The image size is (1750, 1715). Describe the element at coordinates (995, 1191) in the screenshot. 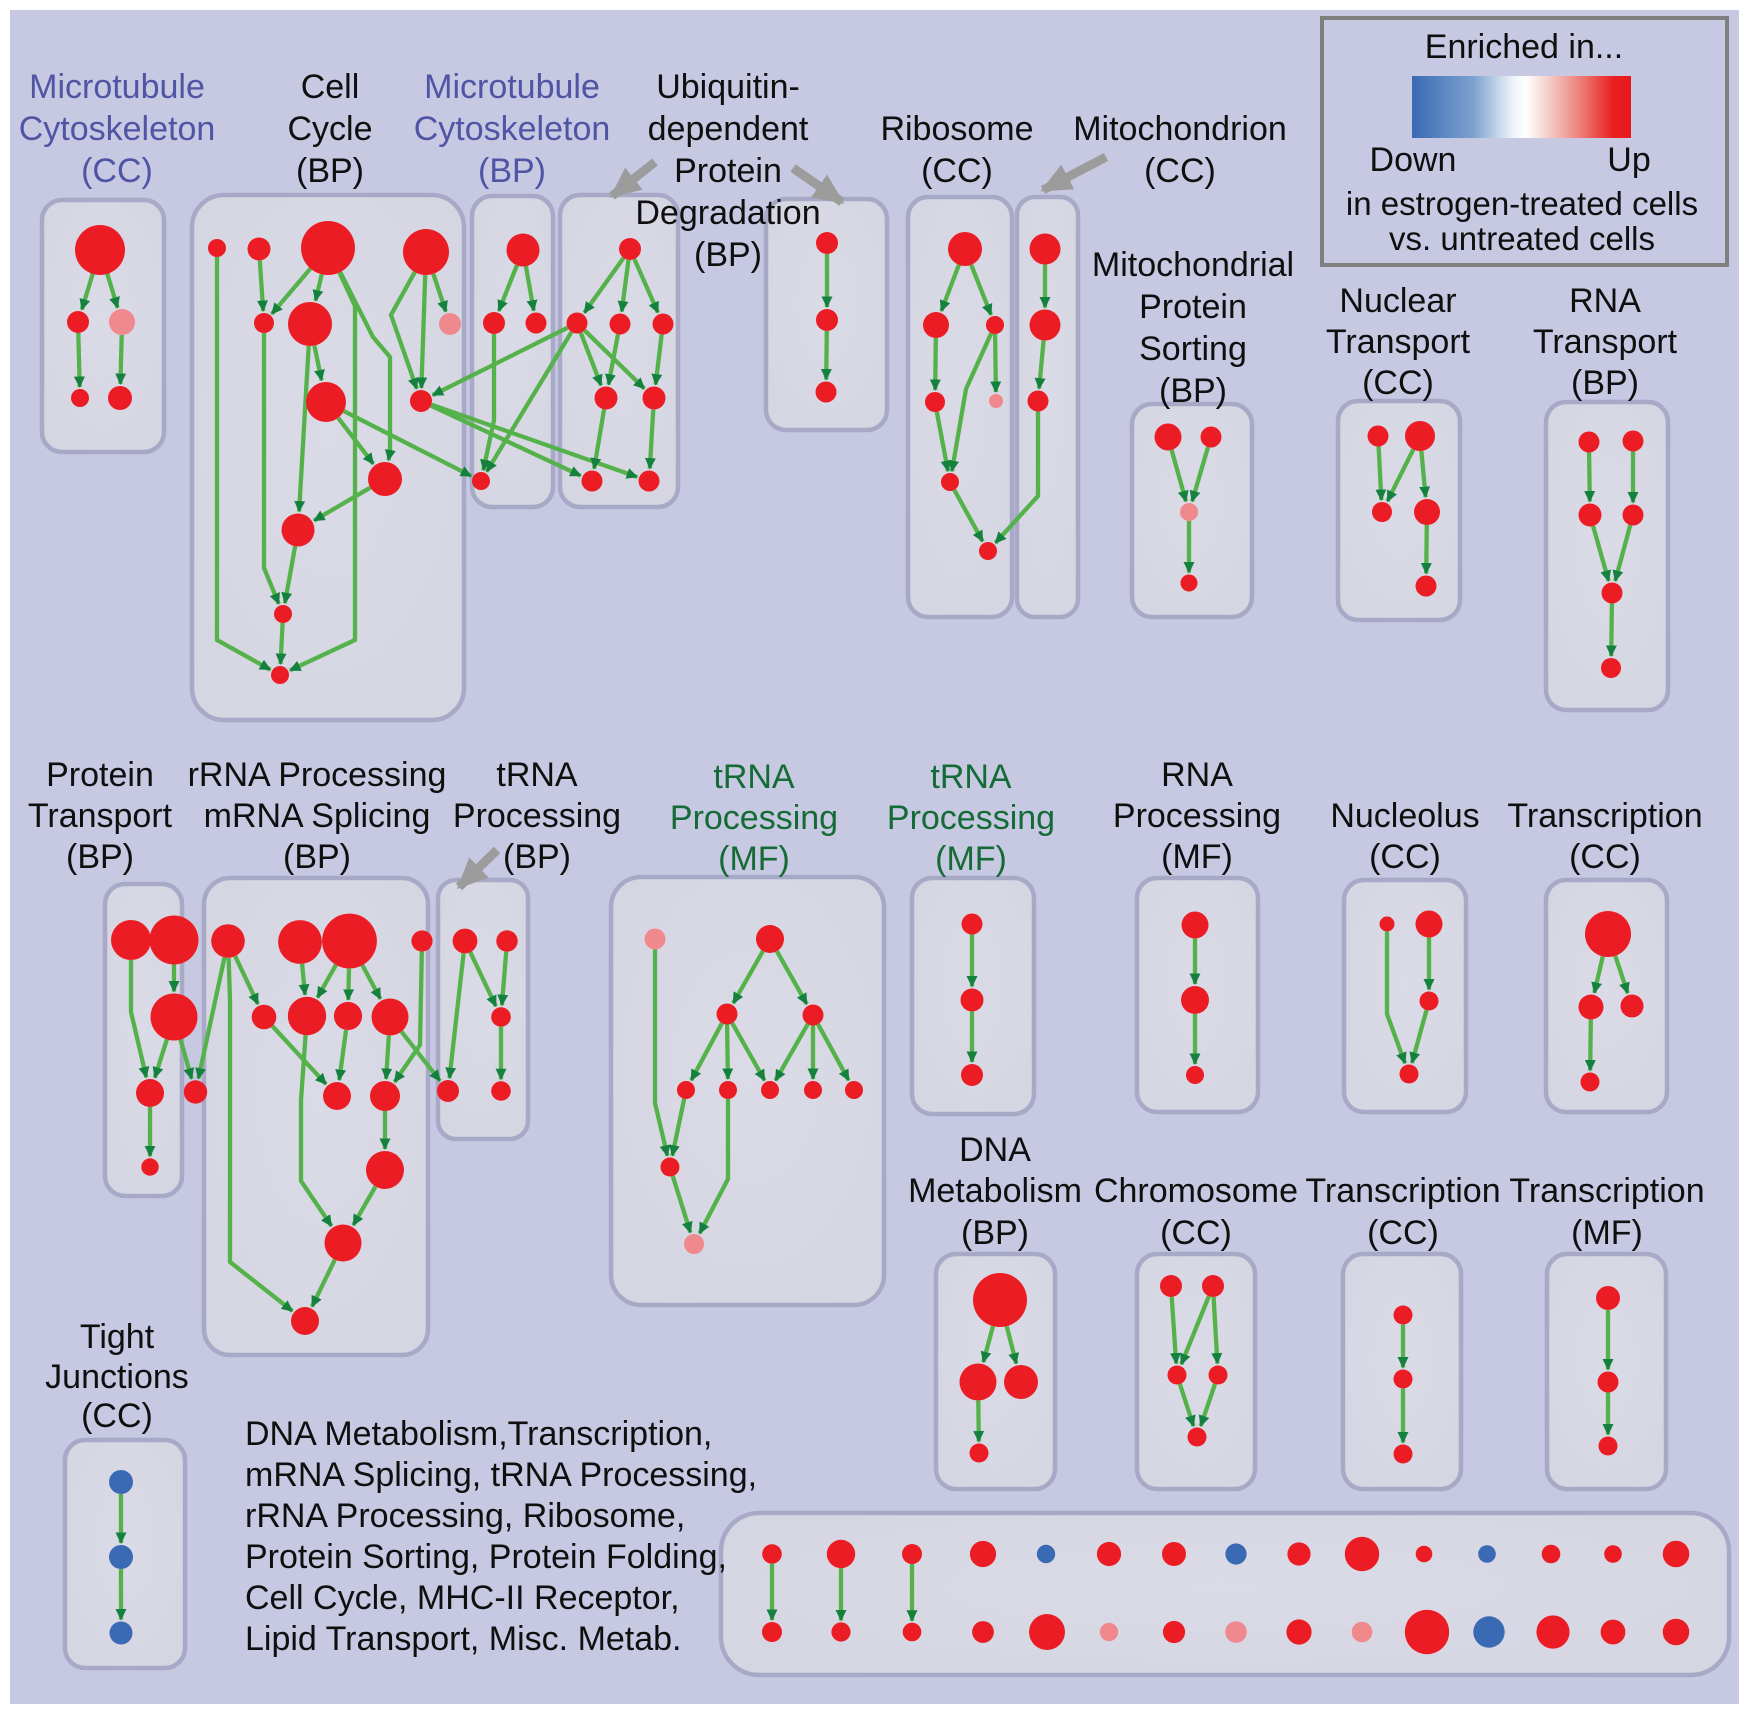

I see `svg-text: Metabolism` at that location.